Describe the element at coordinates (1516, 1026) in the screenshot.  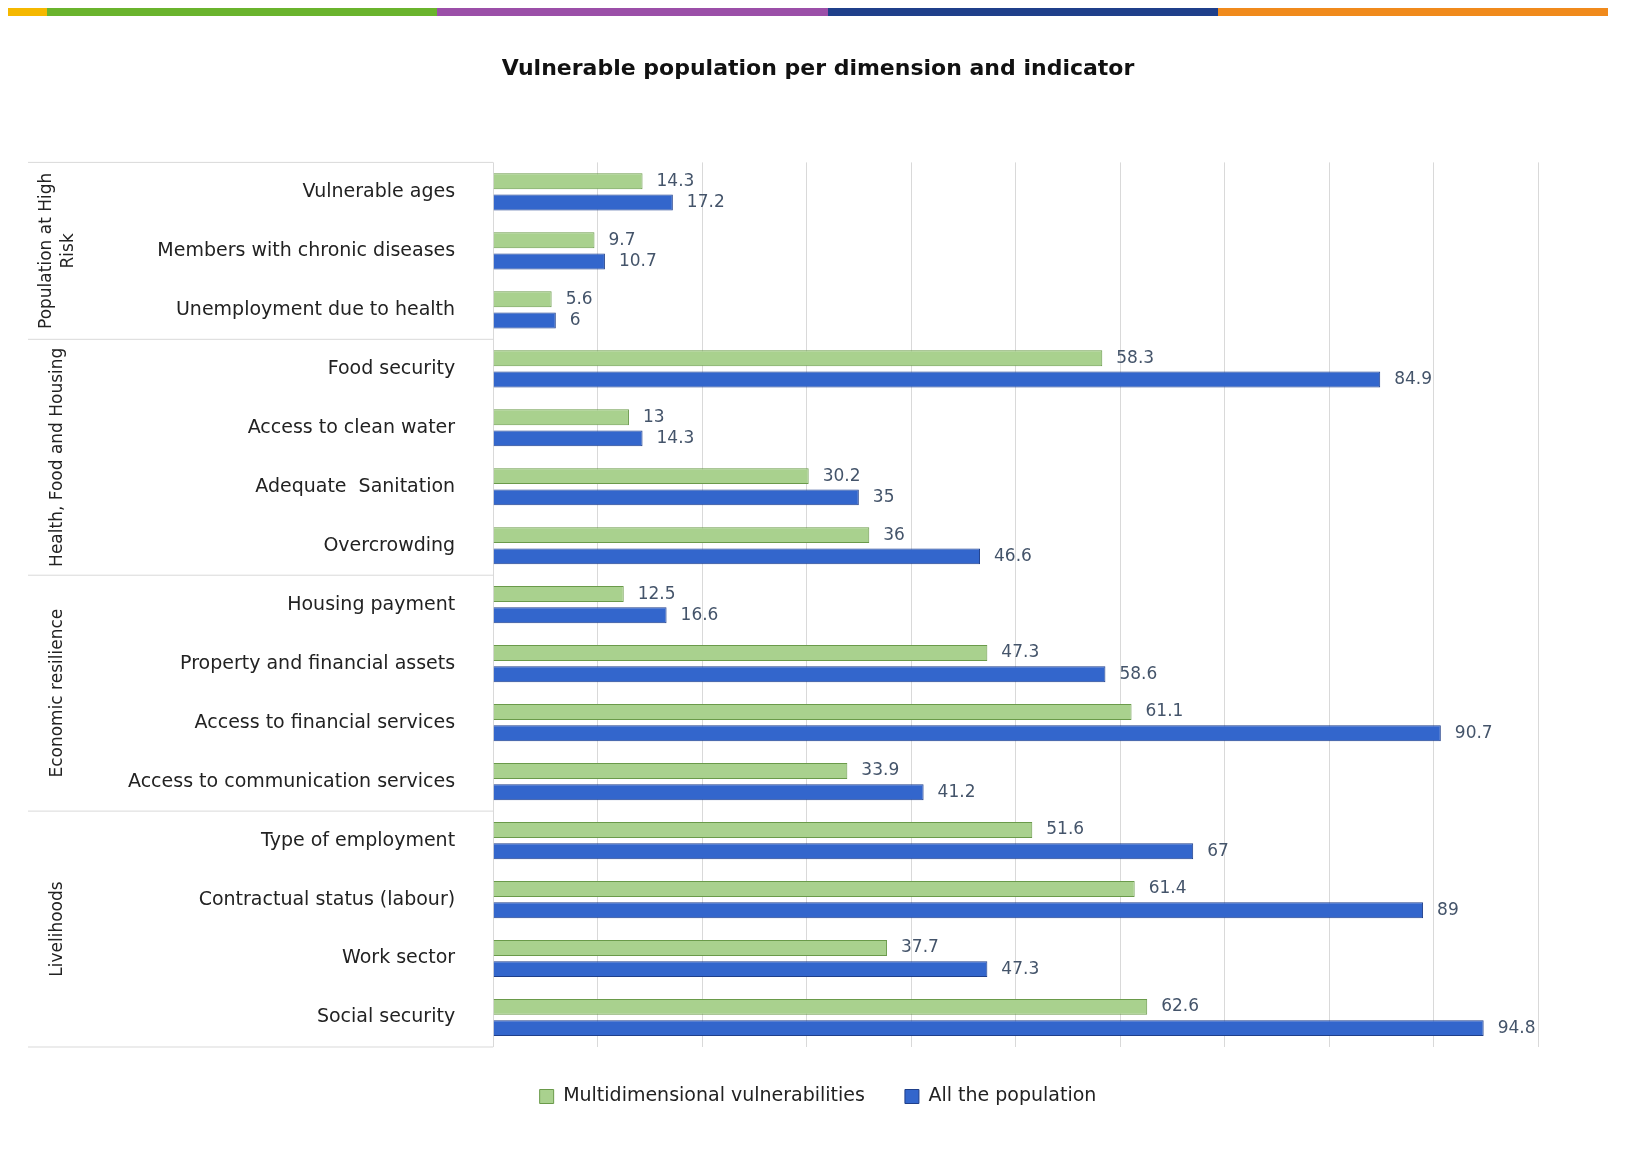
I see `data-label: 94.8` at that location.